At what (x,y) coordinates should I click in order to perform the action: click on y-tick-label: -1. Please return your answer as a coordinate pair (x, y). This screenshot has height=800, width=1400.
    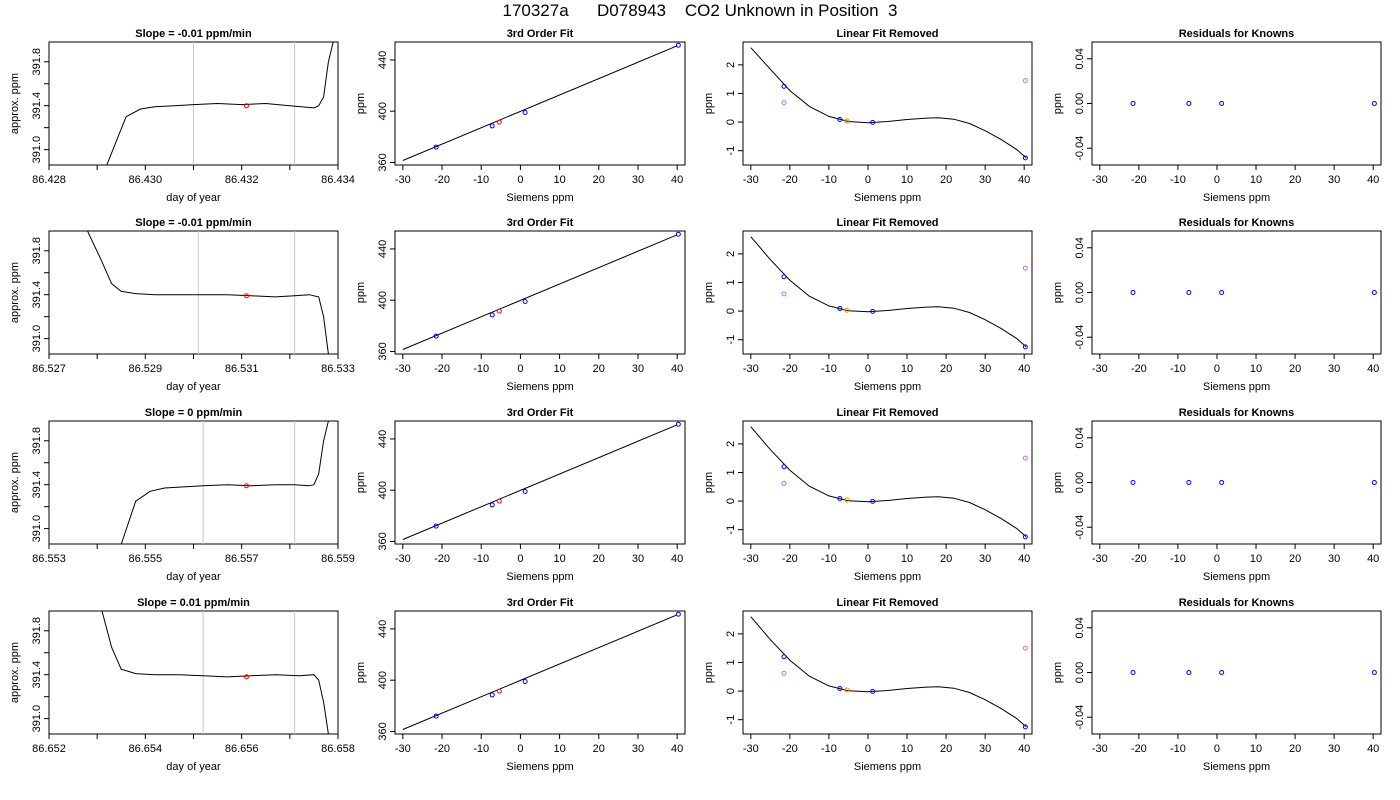
    Looking at the image, I should click on (731, 720).